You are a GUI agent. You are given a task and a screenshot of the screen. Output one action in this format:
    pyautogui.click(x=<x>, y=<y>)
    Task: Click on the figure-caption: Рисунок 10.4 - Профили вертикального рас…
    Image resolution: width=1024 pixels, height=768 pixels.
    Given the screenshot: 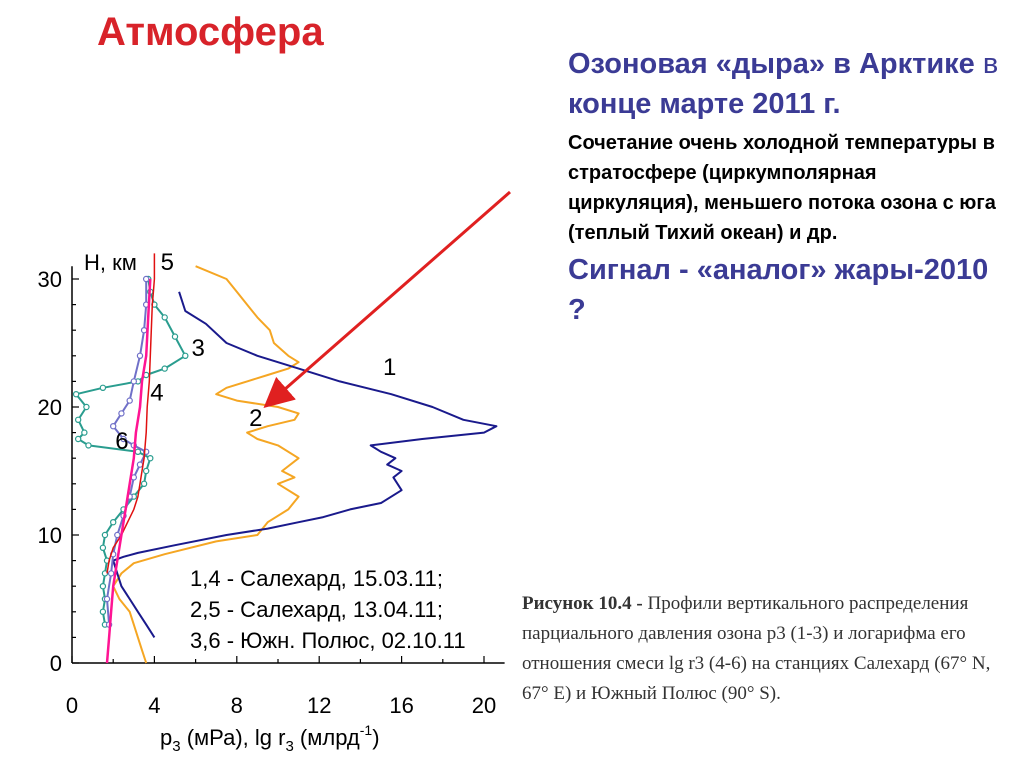 What is the action you would take?
    pyautogui.click(x=762, y=649)
    